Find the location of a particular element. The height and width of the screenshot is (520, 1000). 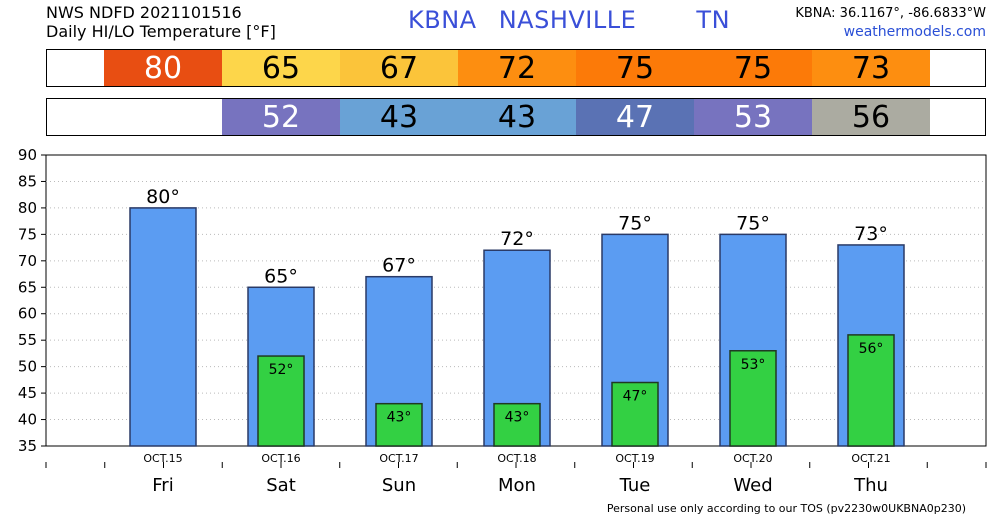

date-label: OCT.19 is located at coordinates (634, 458).